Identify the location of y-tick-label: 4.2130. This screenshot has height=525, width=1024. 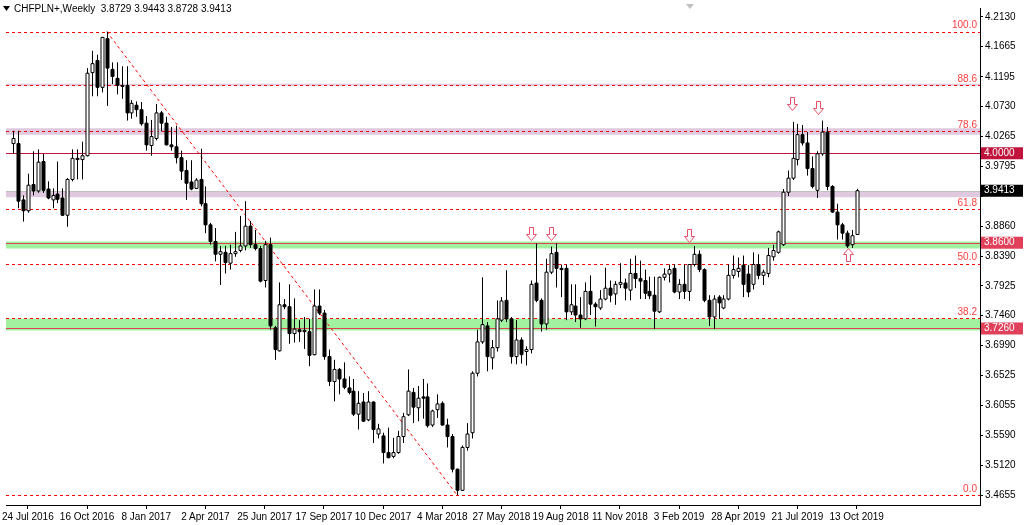
(1001, 16).